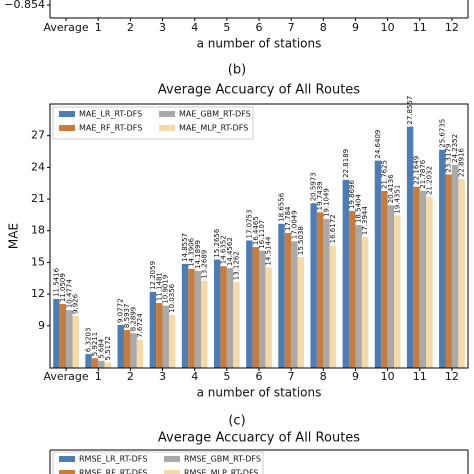 The image size is (474, 474). Describe the element at coordinates (69, 293) in the screenshot. I see `value-label: 10.4774` at that location.